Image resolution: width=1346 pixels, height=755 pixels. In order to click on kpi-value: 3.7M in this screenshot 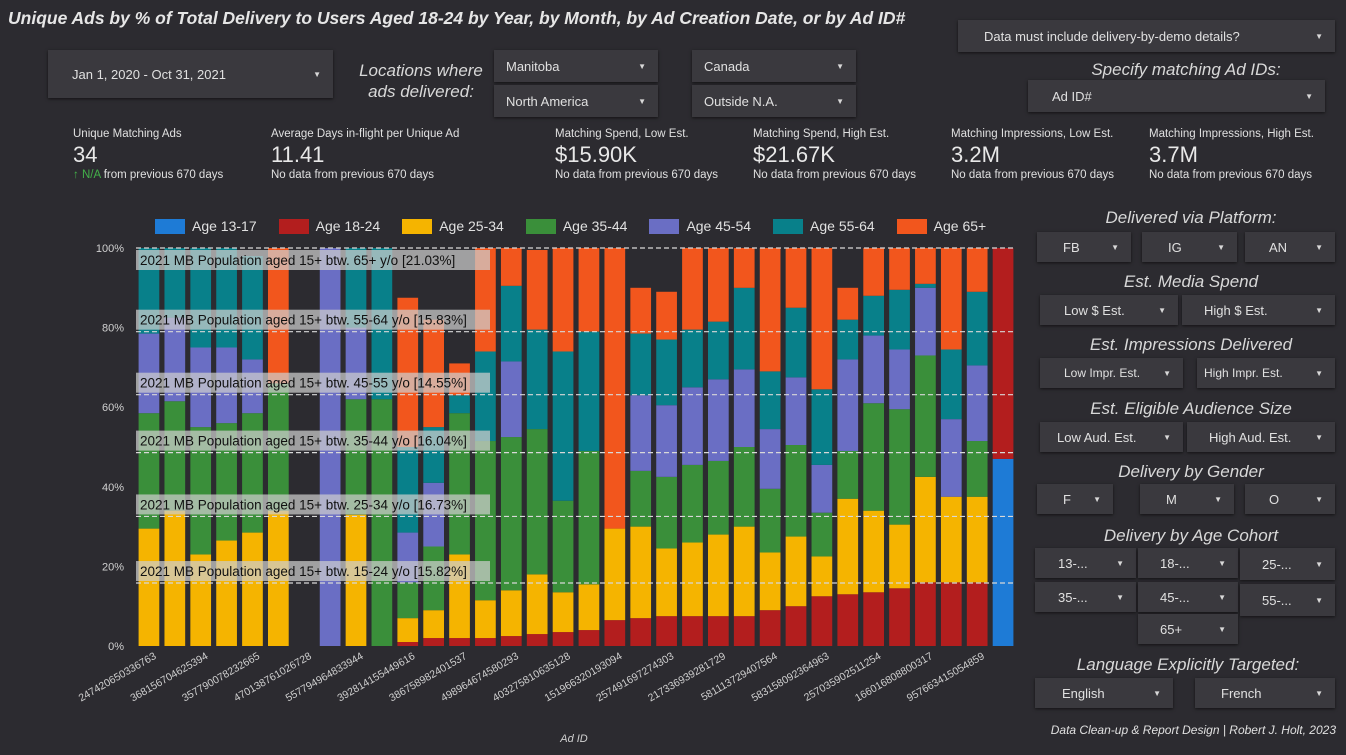, I will do `click(1173, 154)`.